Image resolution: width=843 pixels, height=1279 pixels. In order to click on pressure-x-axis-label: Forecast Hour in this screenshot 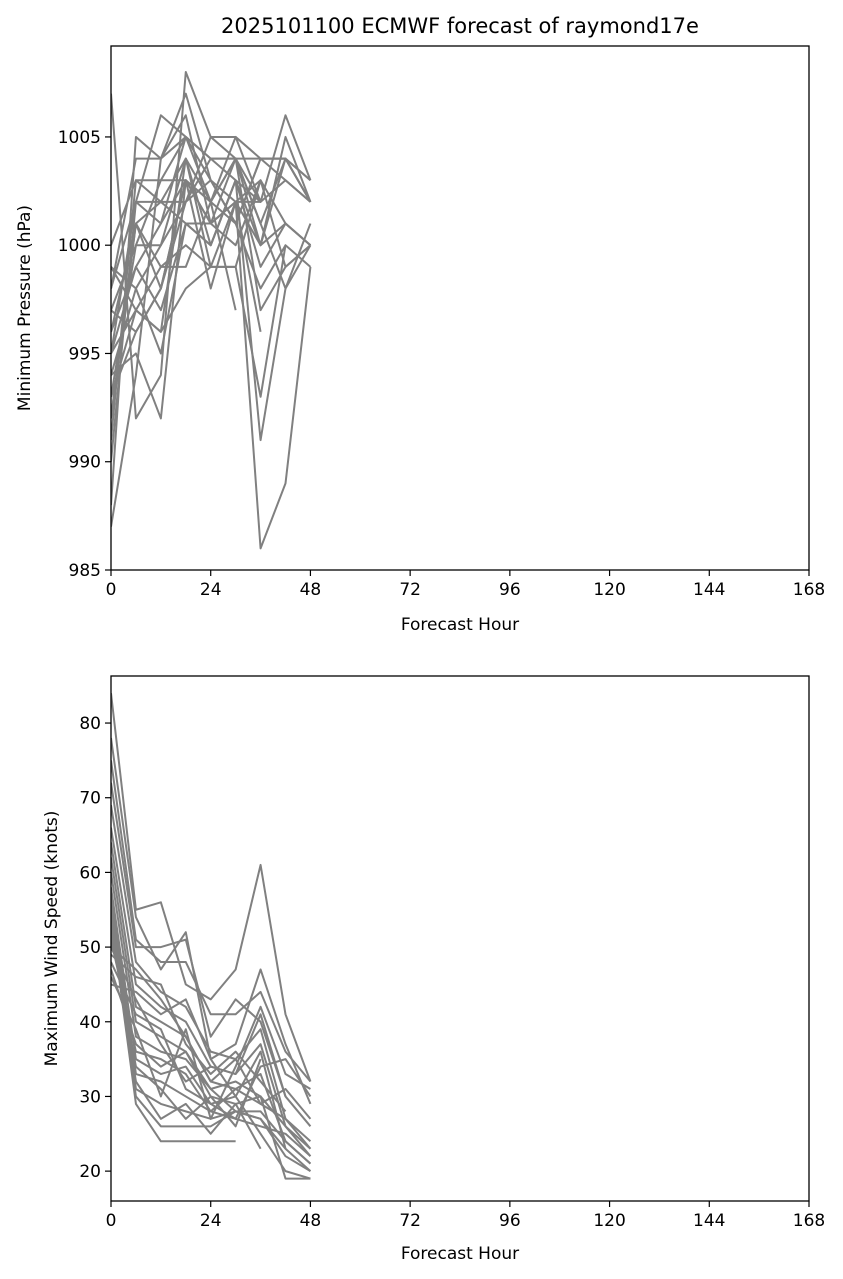, I will do `click(460, 625)`.